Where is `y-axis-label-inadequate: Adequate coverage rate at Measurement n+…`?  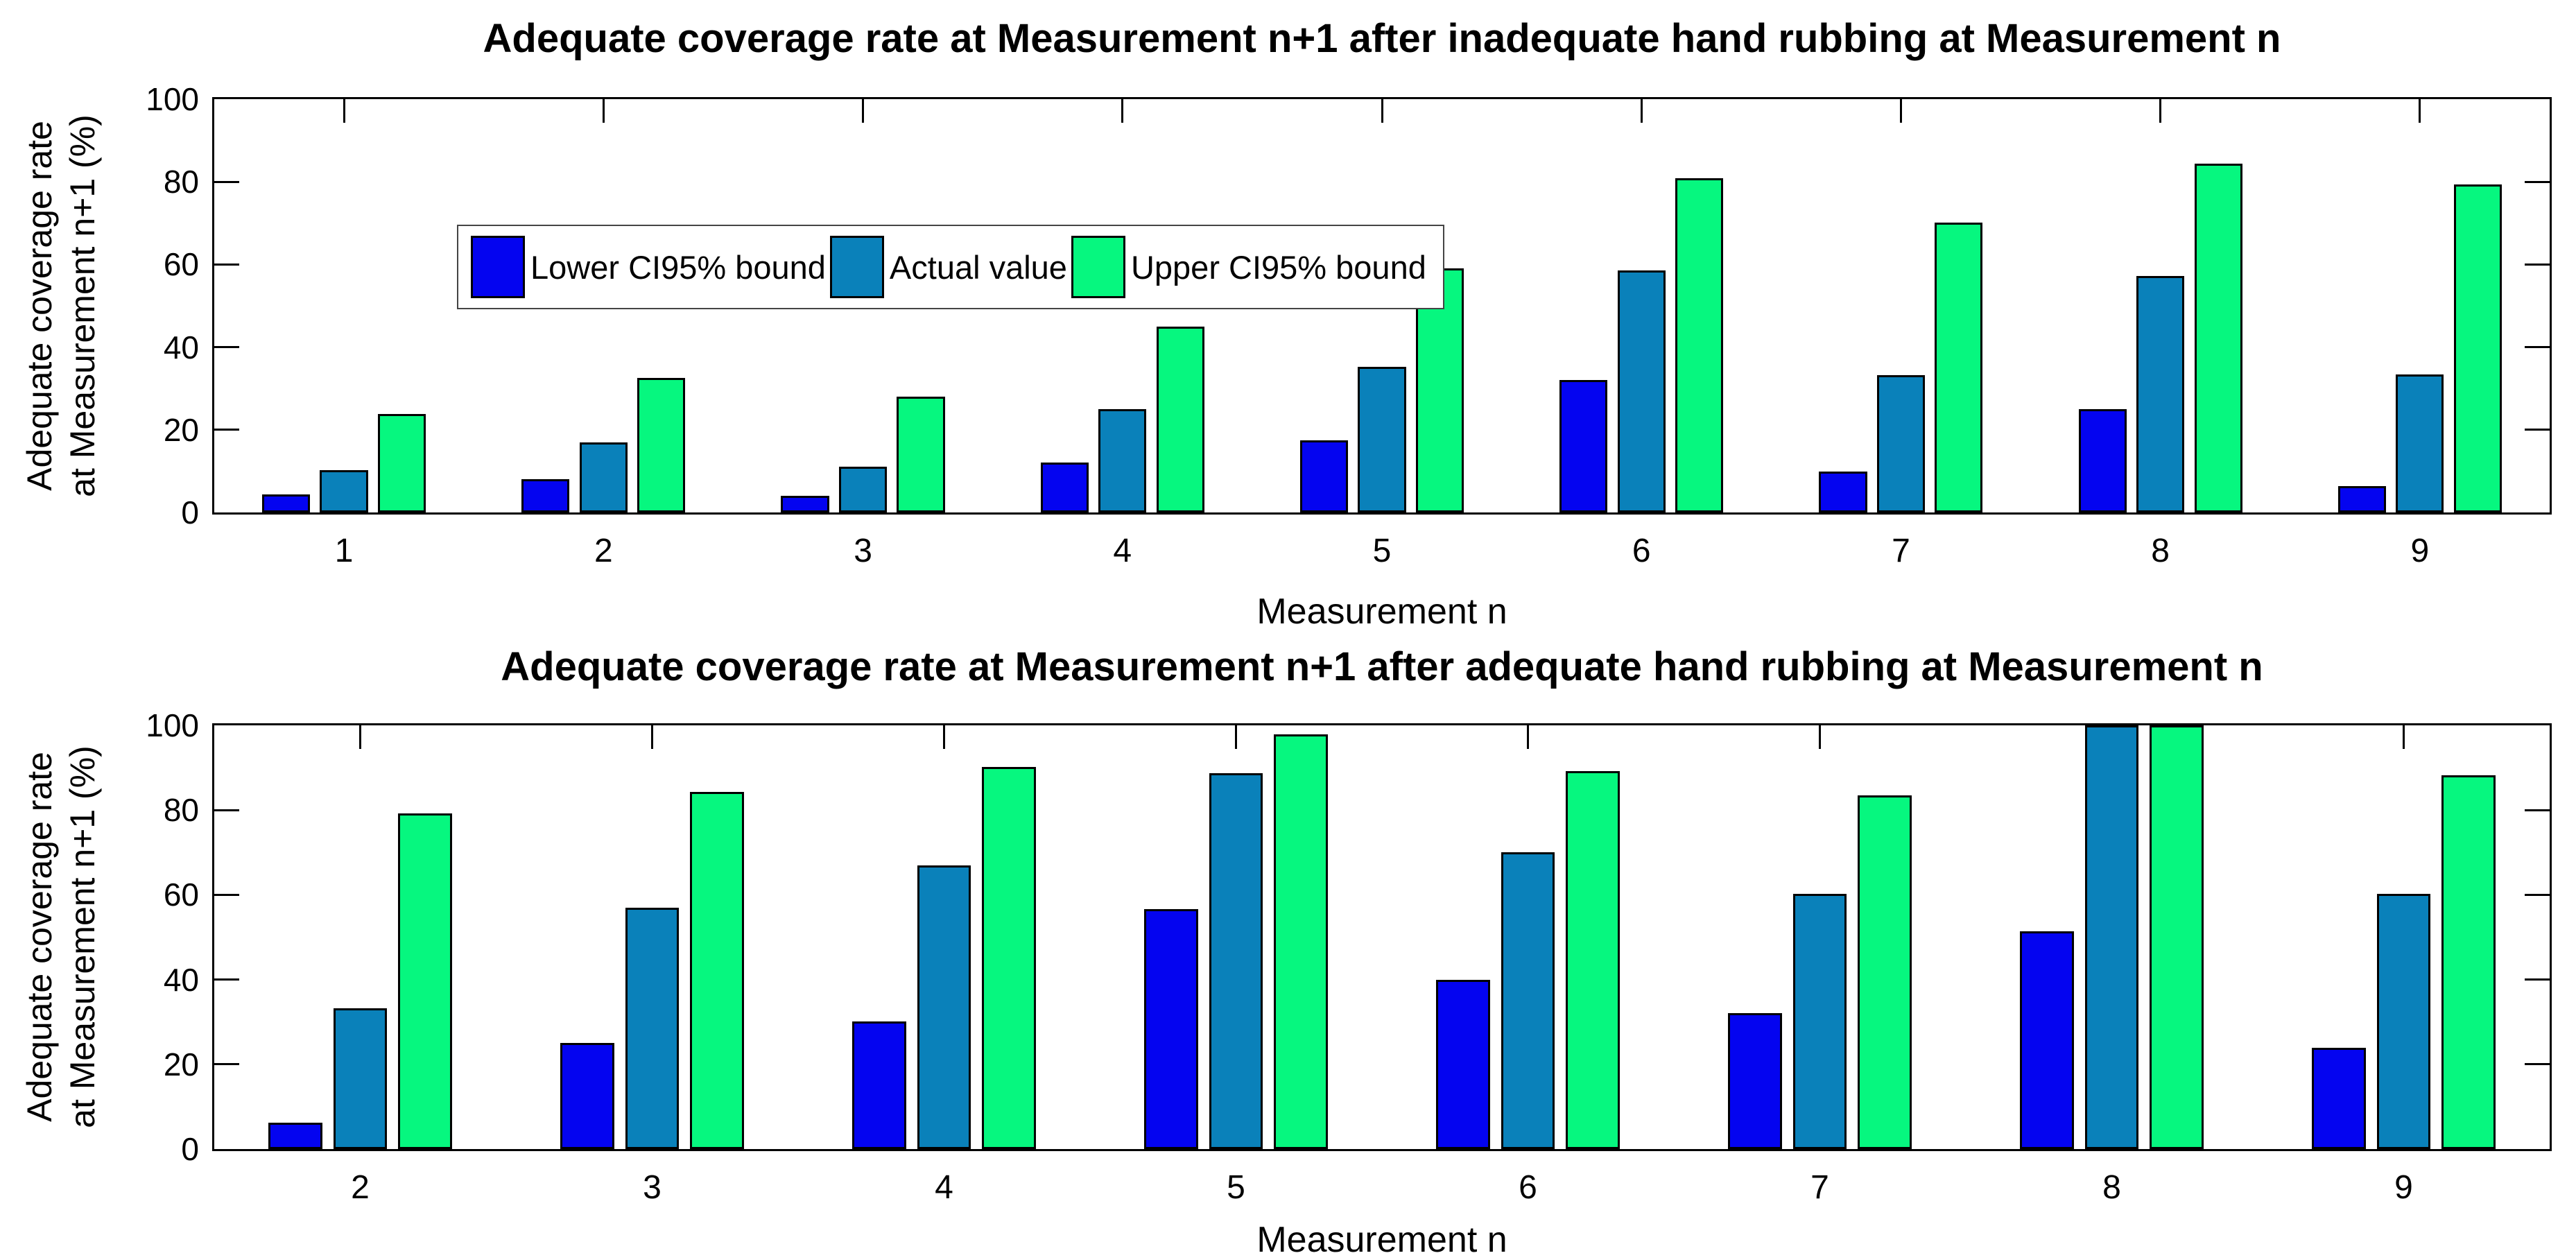
y-axis-label-inadequate: Adequate coverage rate at Measurement n+… is located at coordinates (61, 305).